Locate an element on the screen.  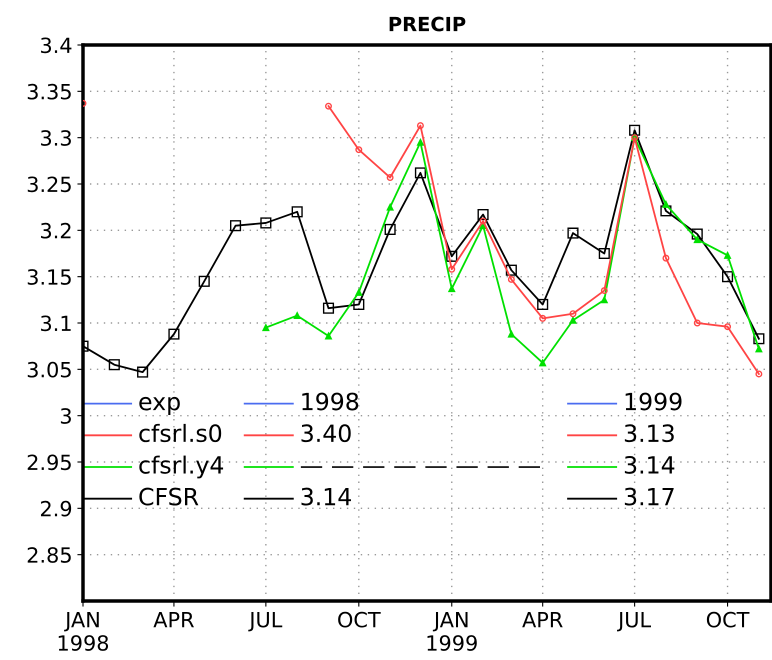
annotation: 3.13 is located at coordinates (649, 433).